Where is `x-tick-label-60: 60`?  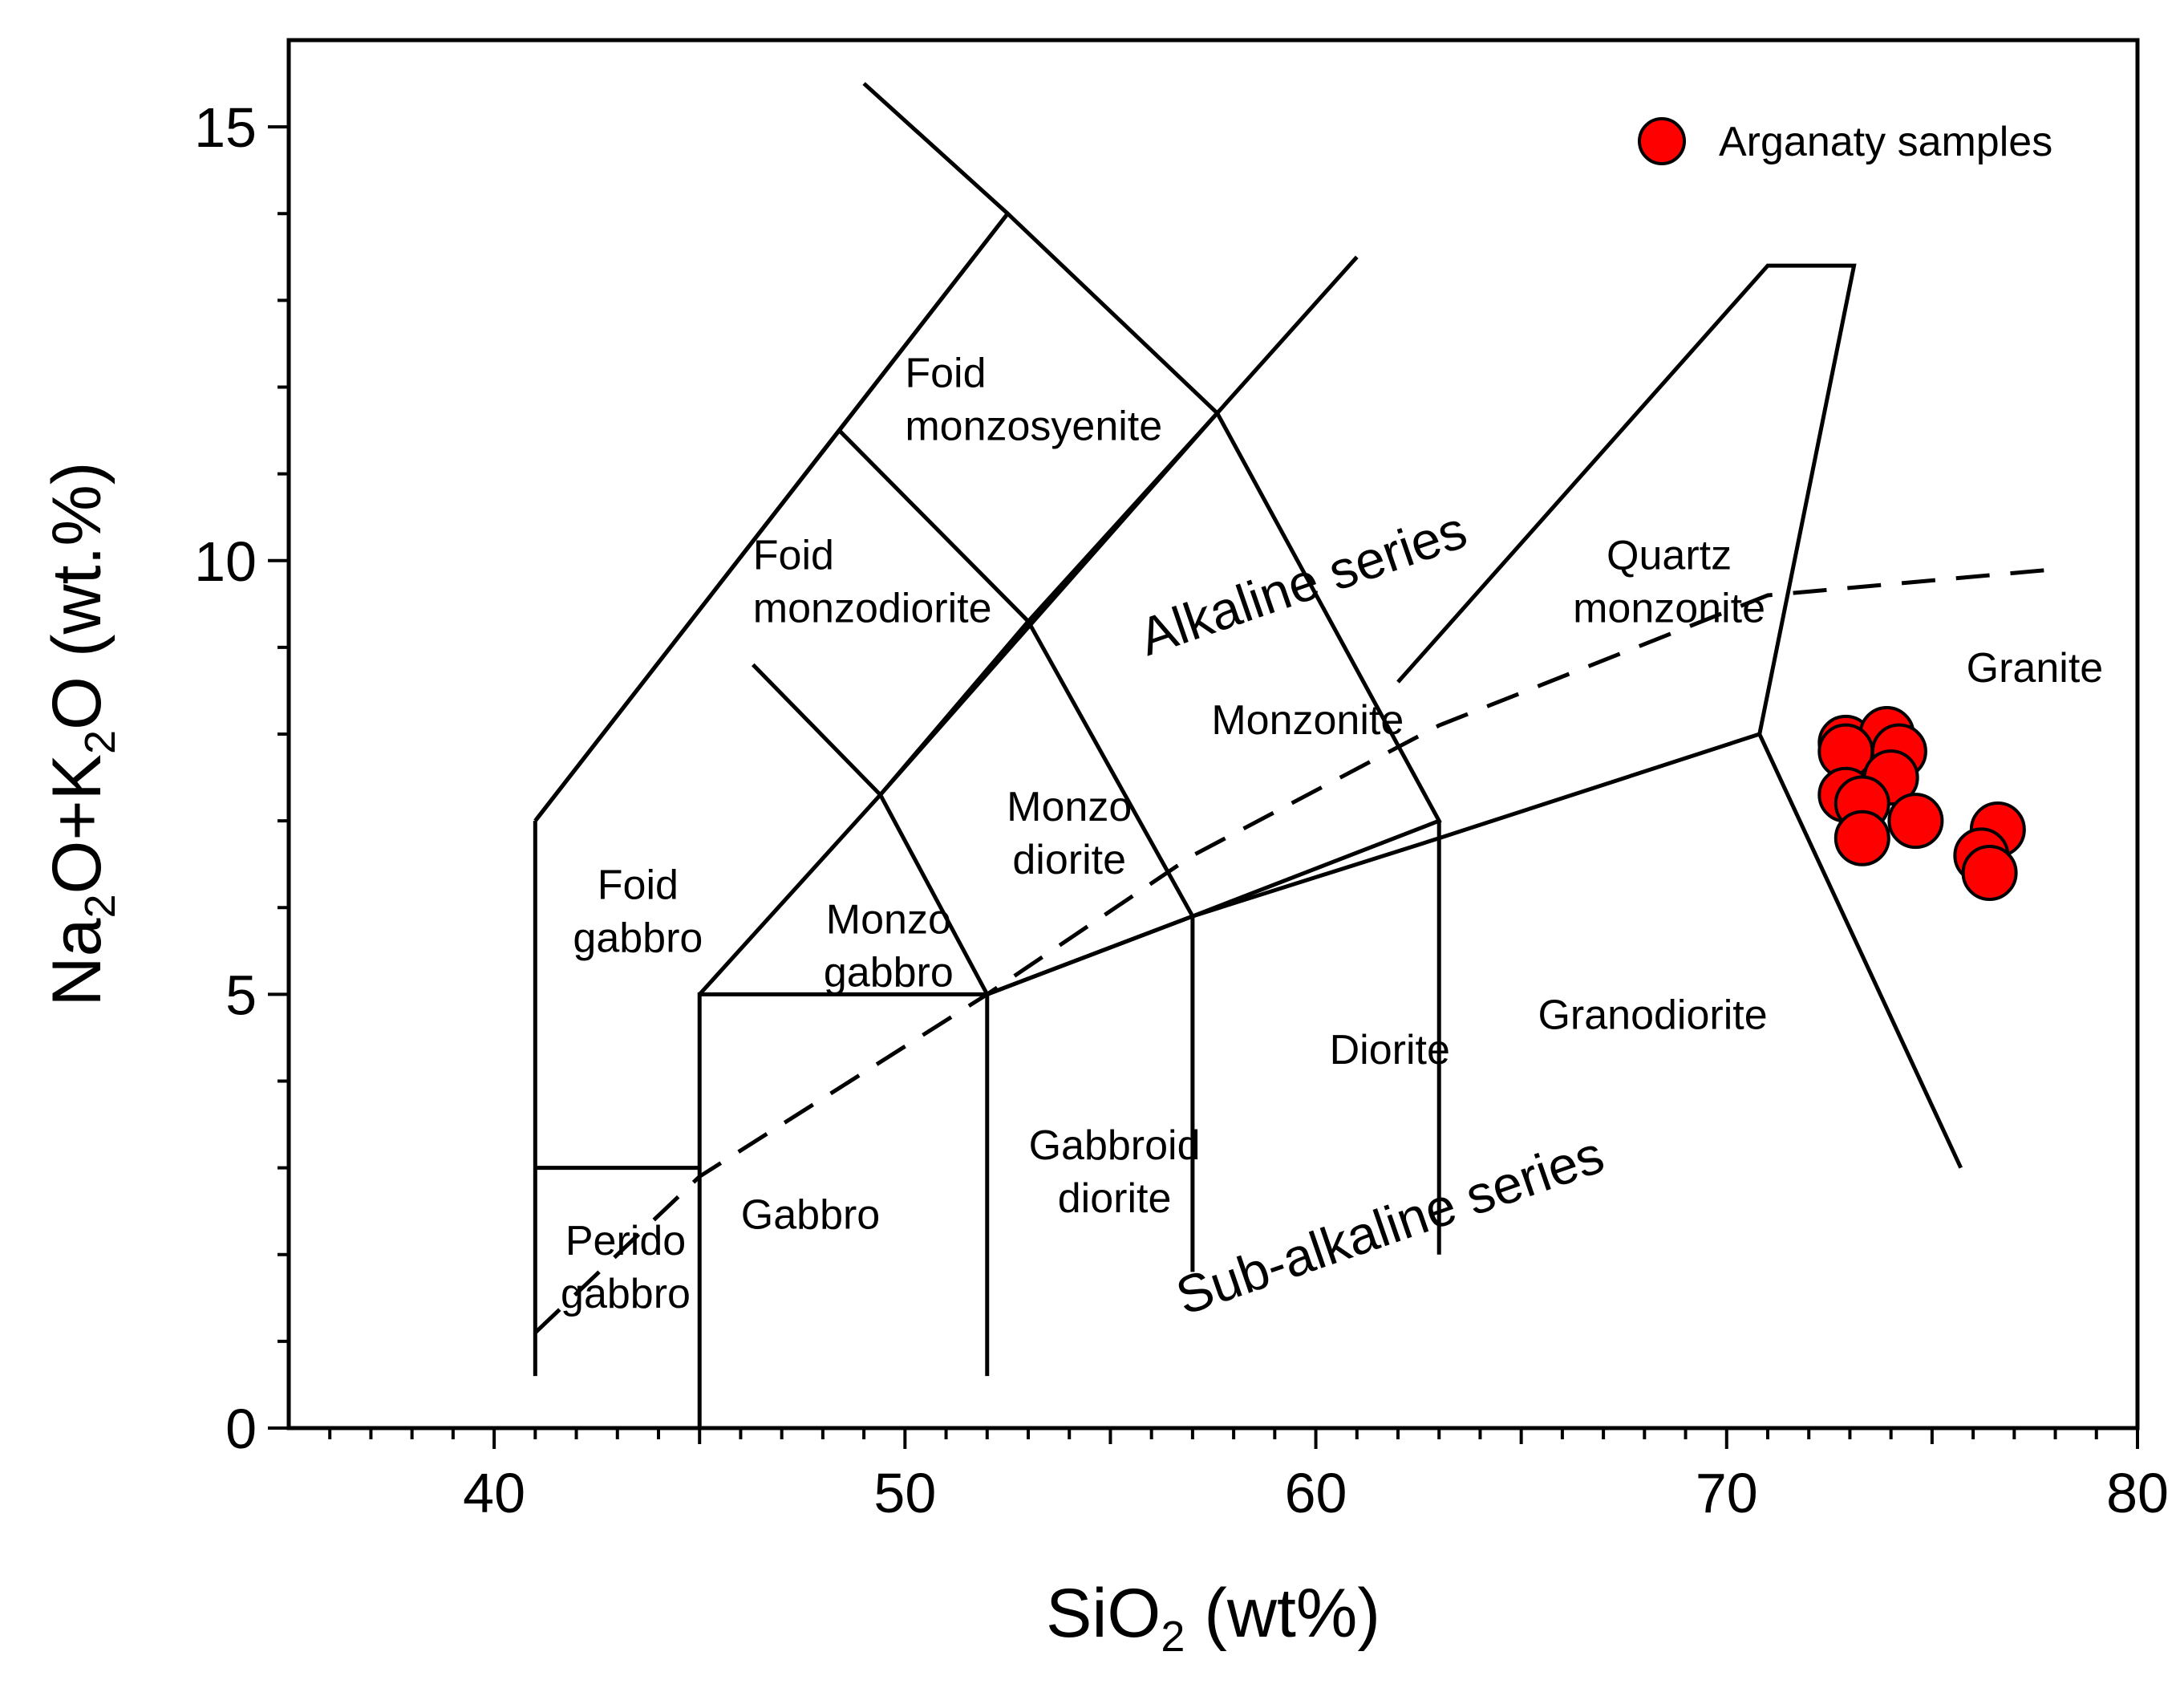
x-tick-label-60: 60 is located at coordinates (1316, 1493).